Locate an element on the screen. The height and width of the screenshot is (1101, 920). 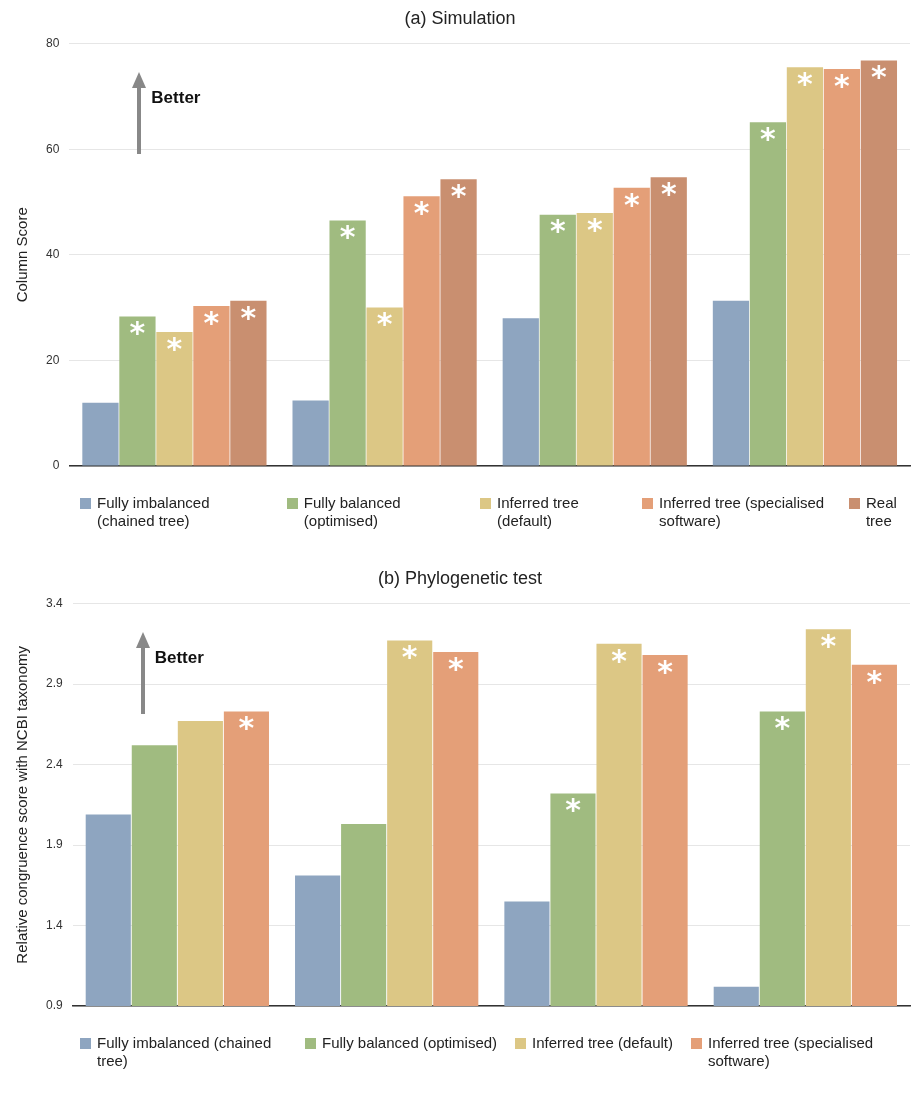
y-tick-label: 1.9 is located at coordinates (54, 844).